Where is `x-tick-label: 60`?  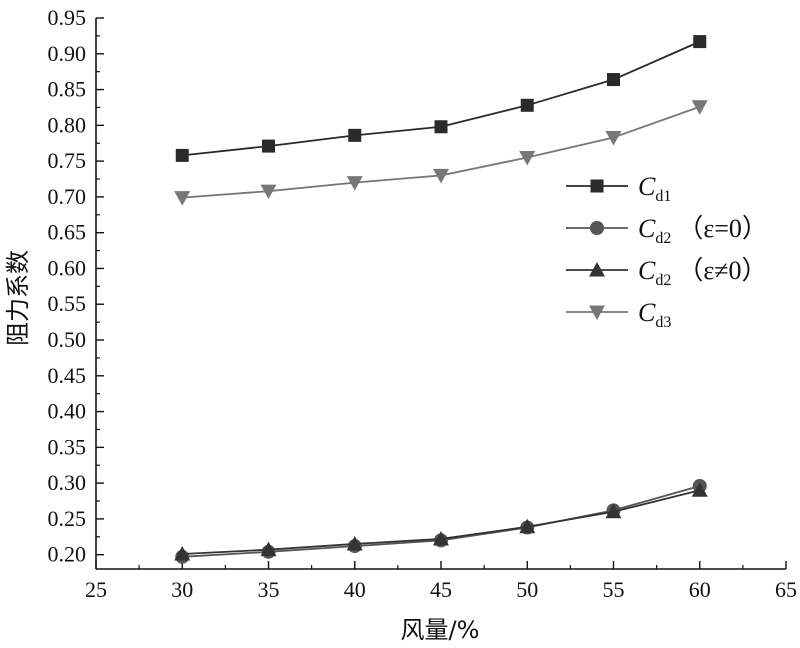
x-tick-label: 60 is located at coordinates (700, 589).